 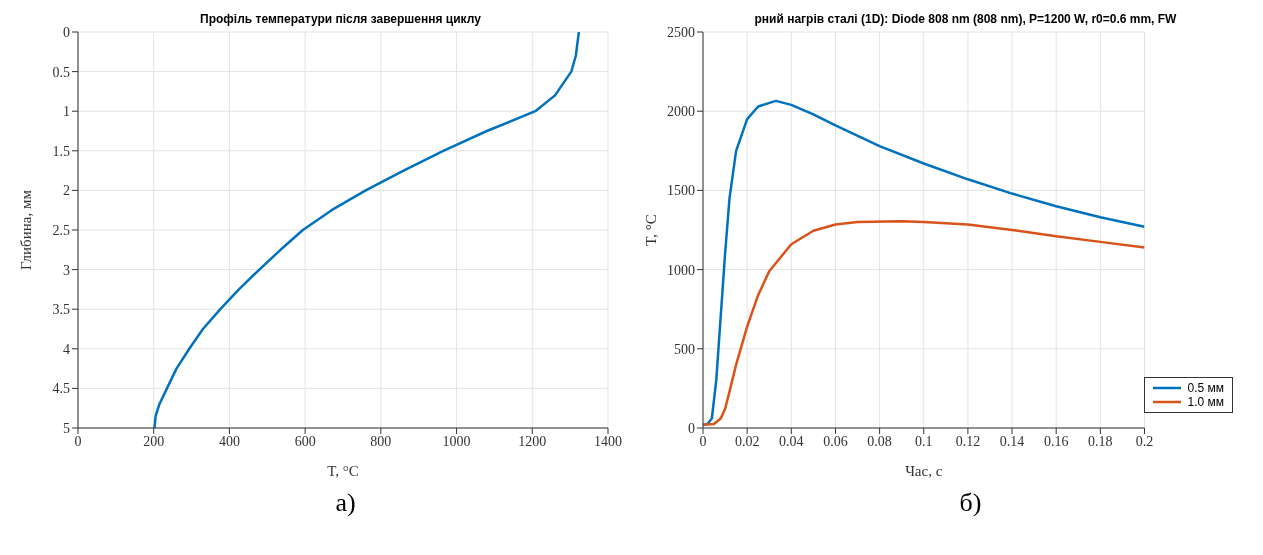 What do you see at coordinates (1144, 441) in the screenshot?
I see `x-tick-label: 0.2` at bounding box center [1144, 441].